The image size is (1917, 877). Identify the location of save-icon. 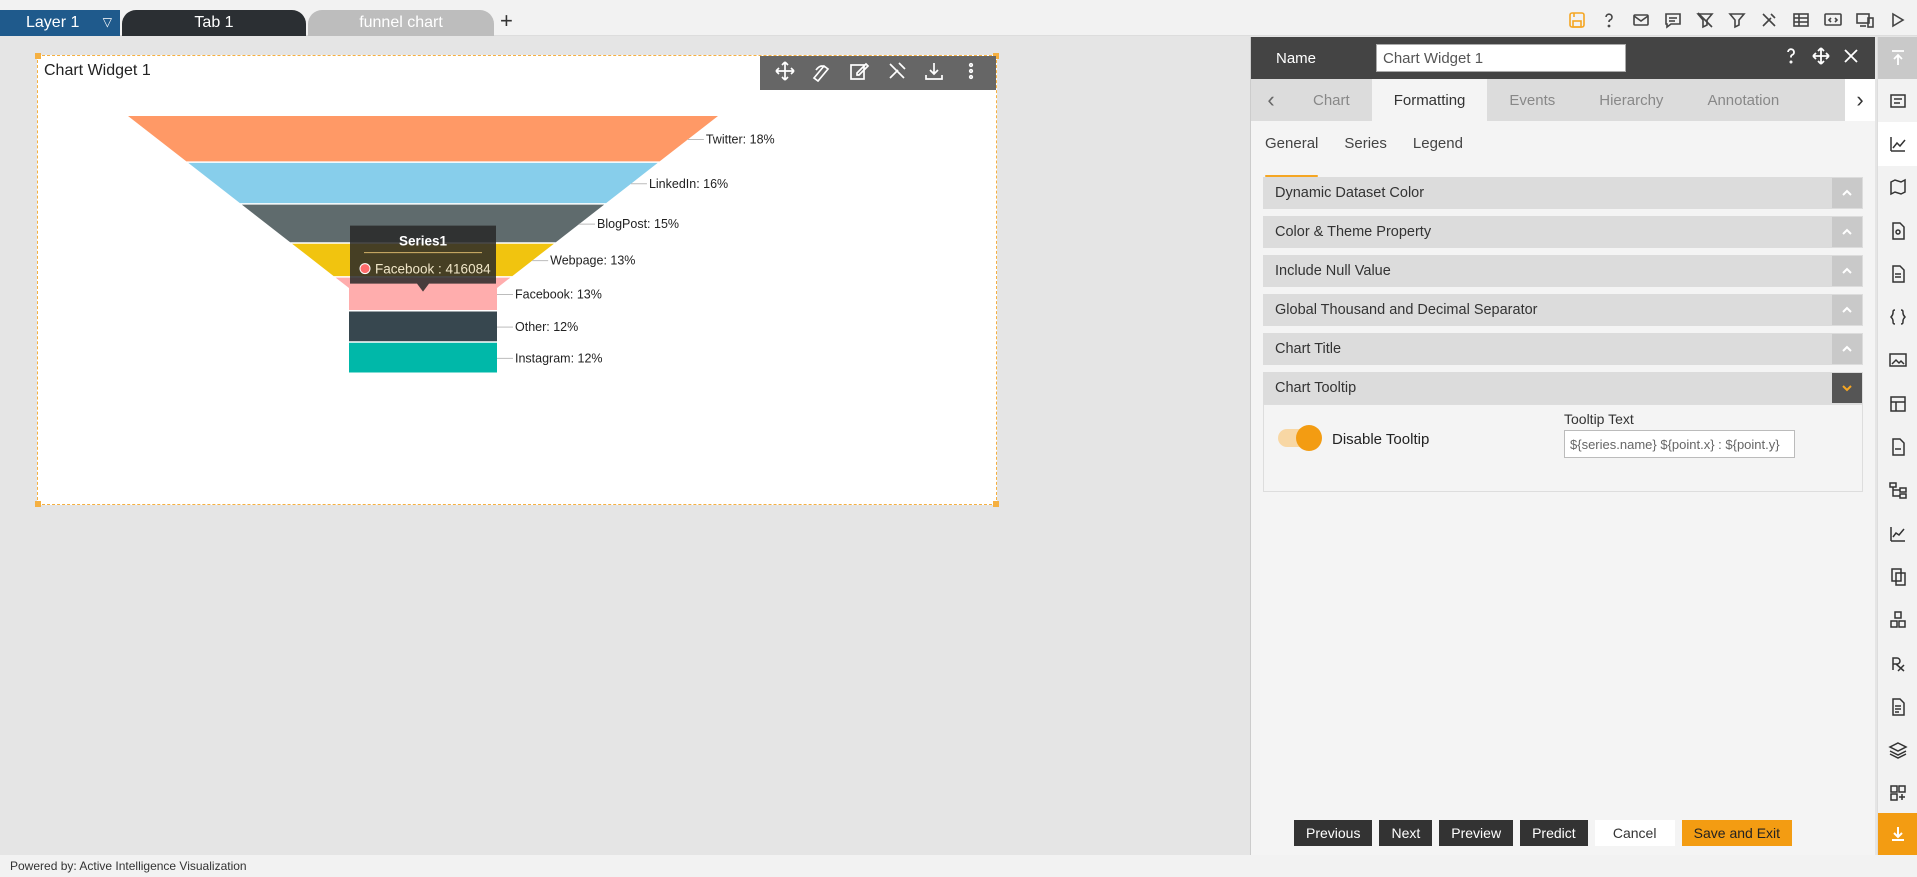
(1577, 20).